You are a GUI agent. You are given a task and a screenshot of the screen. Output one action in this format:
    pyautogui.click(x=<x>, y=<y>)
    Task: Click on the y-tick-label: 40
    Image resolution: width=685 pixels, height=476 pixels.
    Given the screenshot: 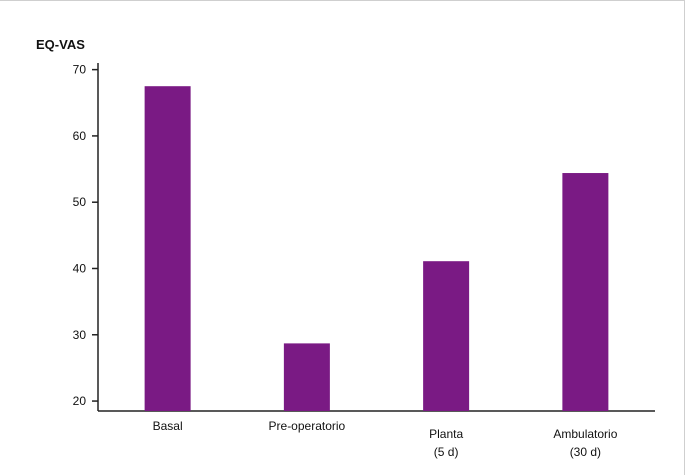 What is the action you would take?
    pyautogui.click(x=80, y=268)
    